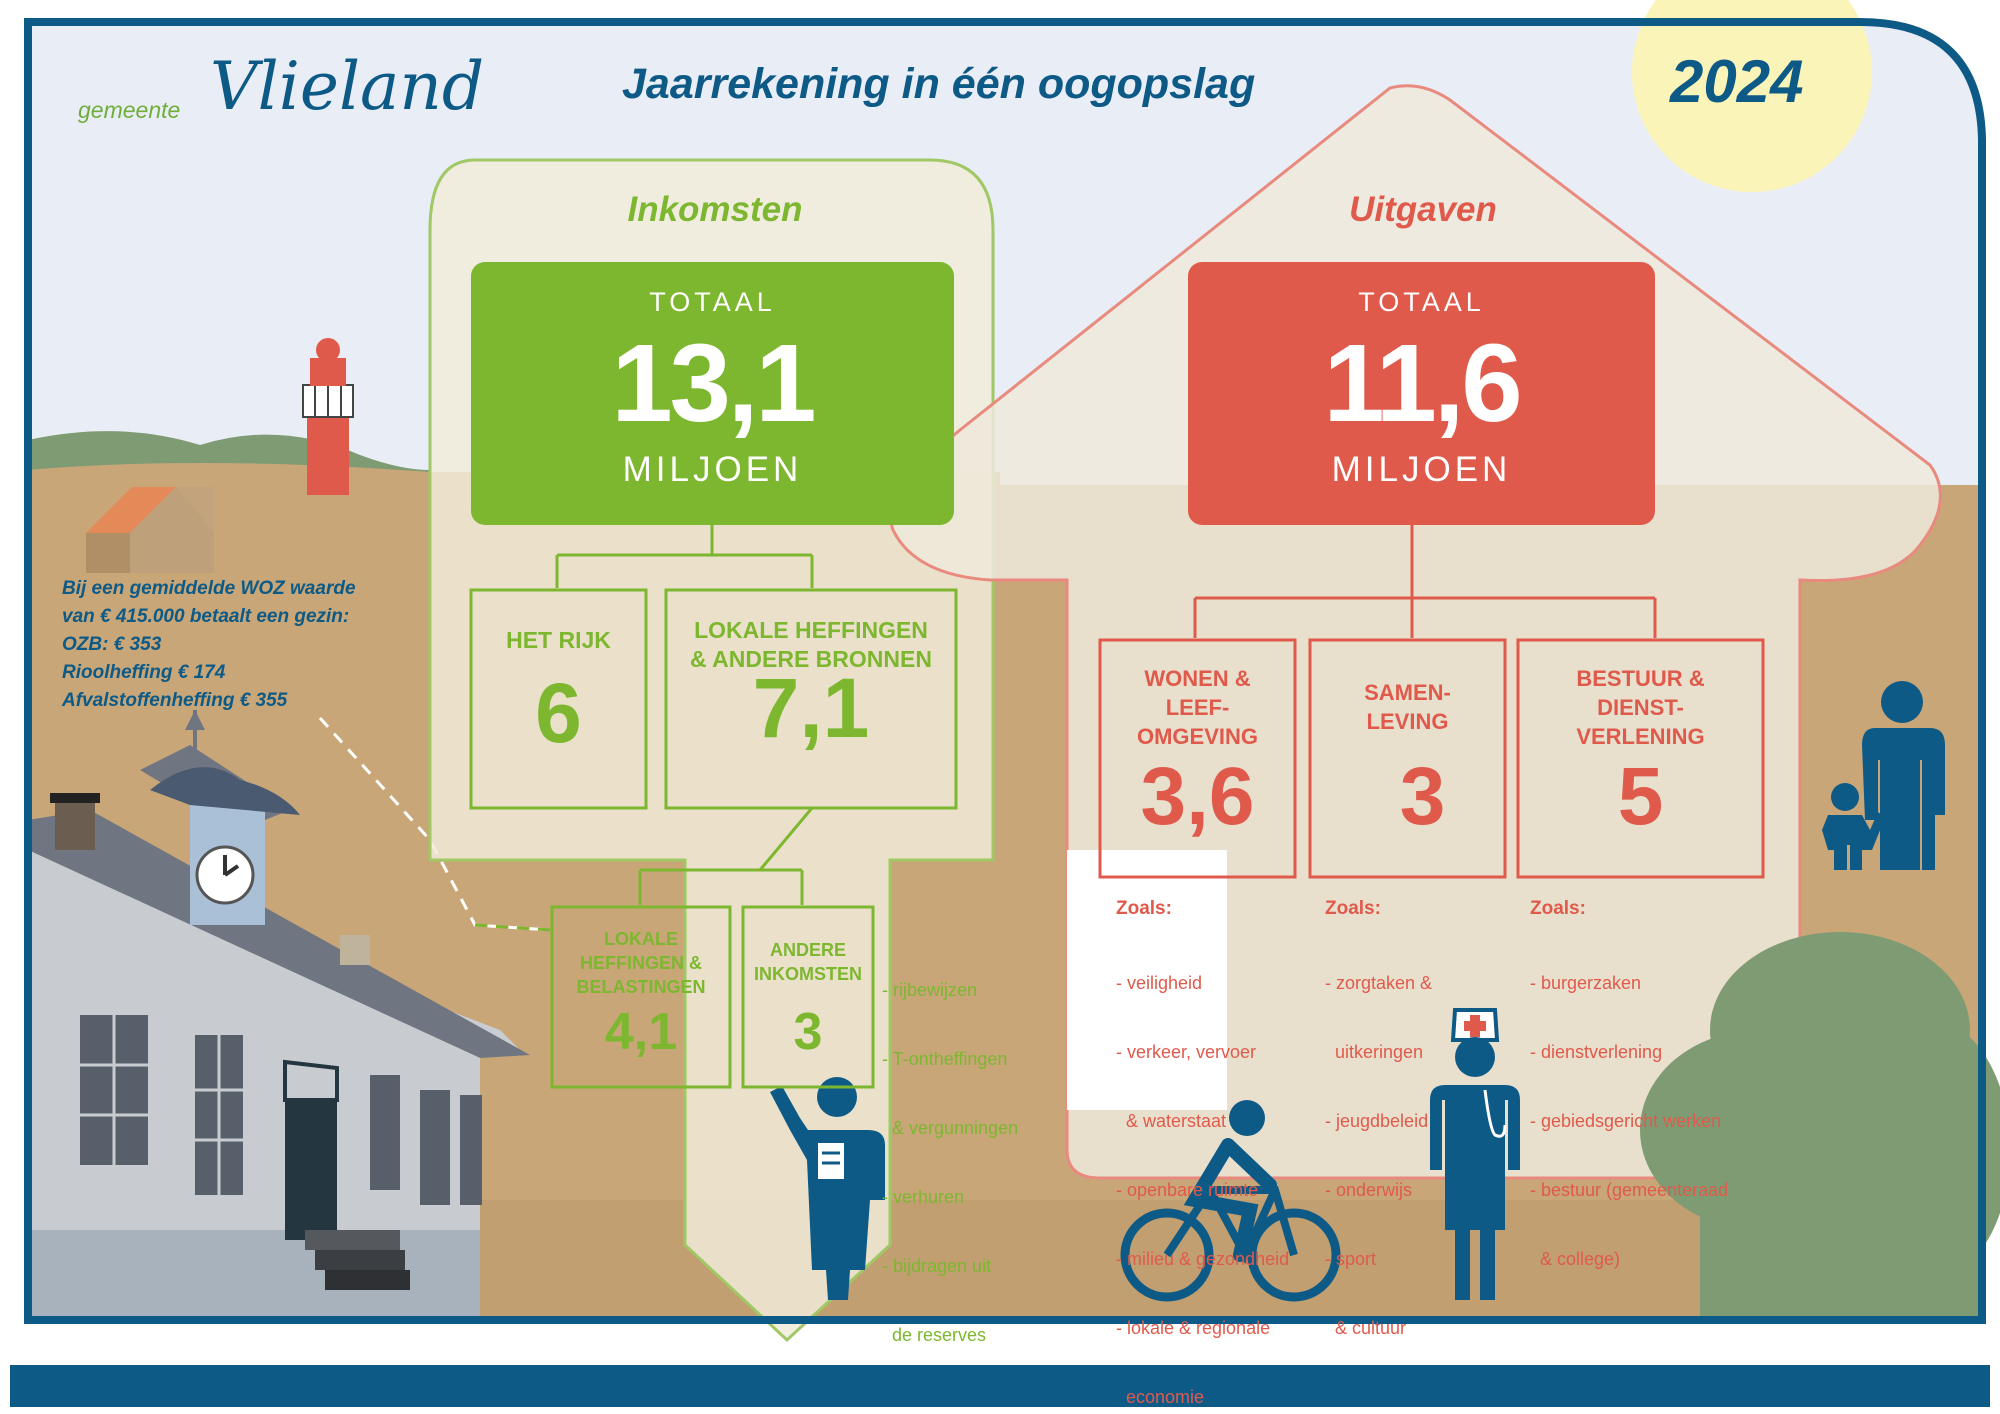  Describe the element at coordinates (558, 713) in the screenshot. I see `het-rijk-value: 6` at that location.